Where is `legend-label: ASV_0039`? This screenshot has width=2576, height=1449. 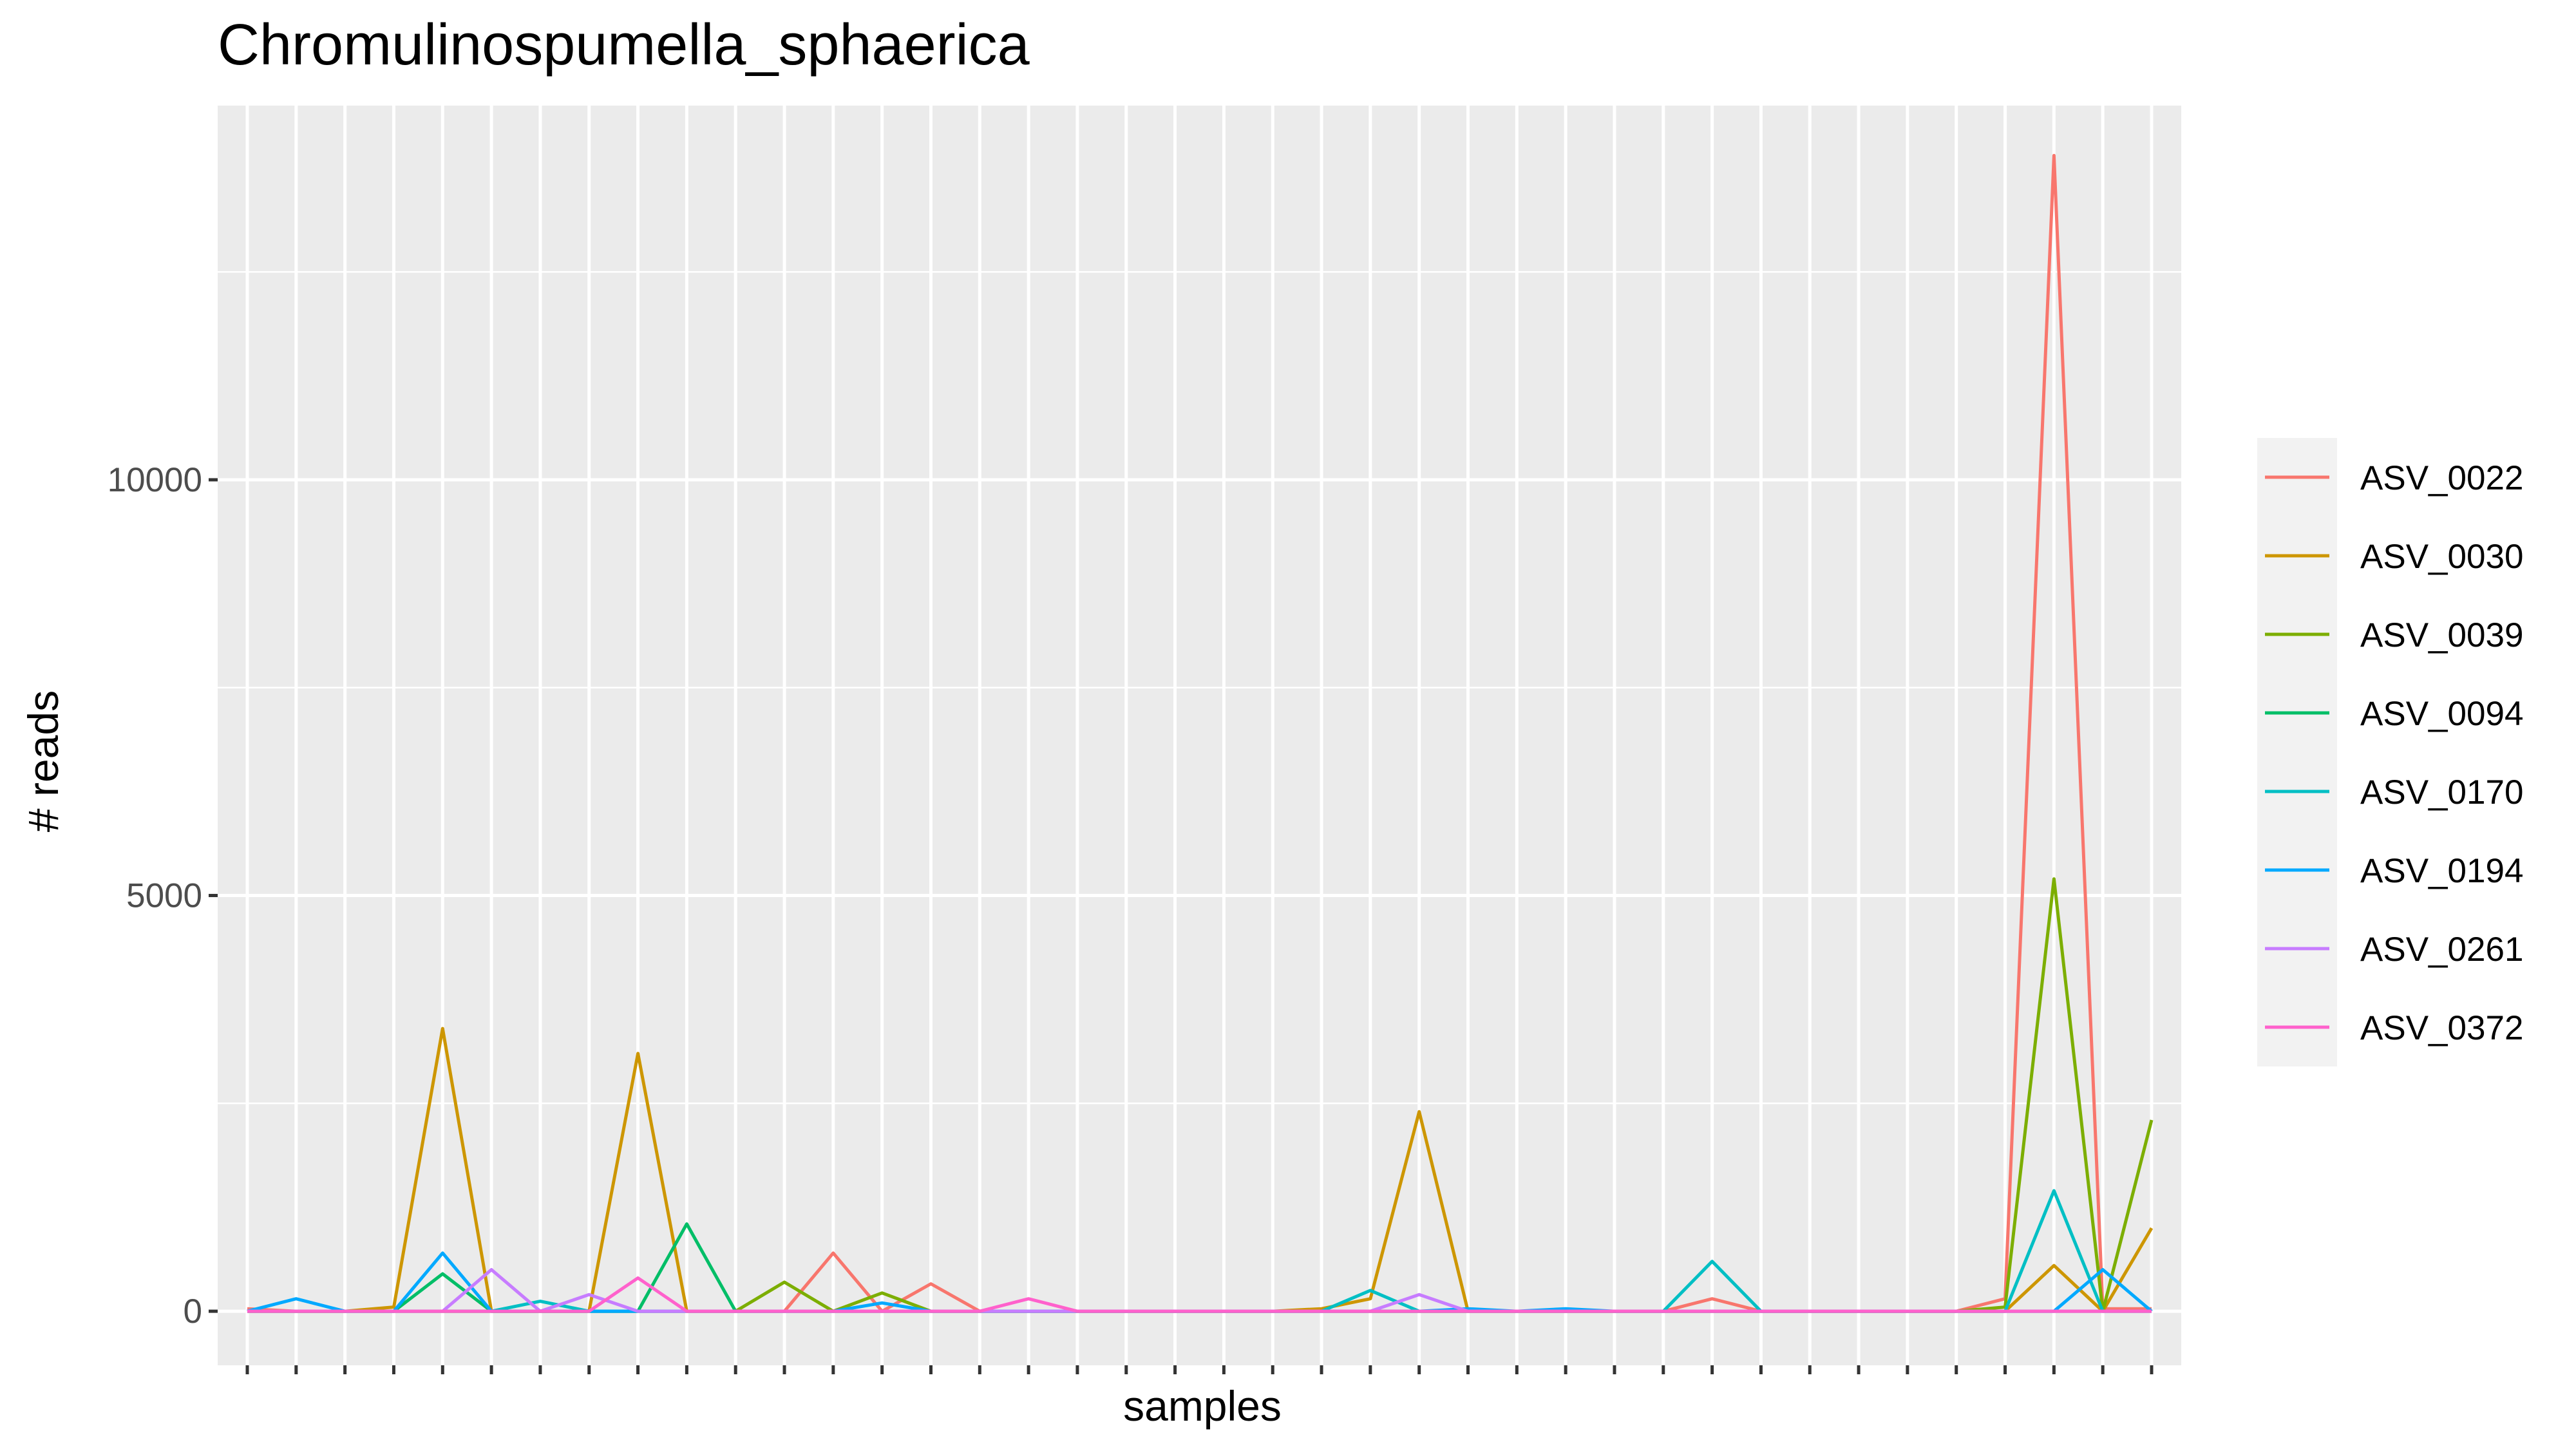
legend-label: ASV_0039 is located at coordinates (2441, 635).